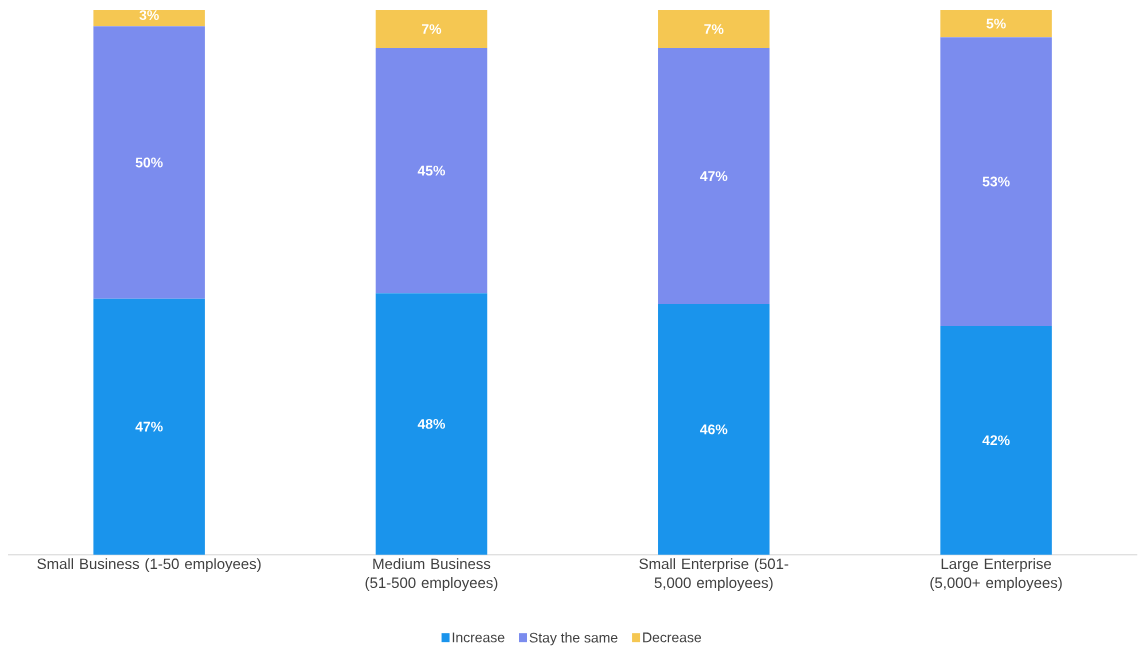 The width and height of the screenshot is (1138, 652). I want to click on x-tick-label: Small Business (1-50 employees), so click(149, 565).